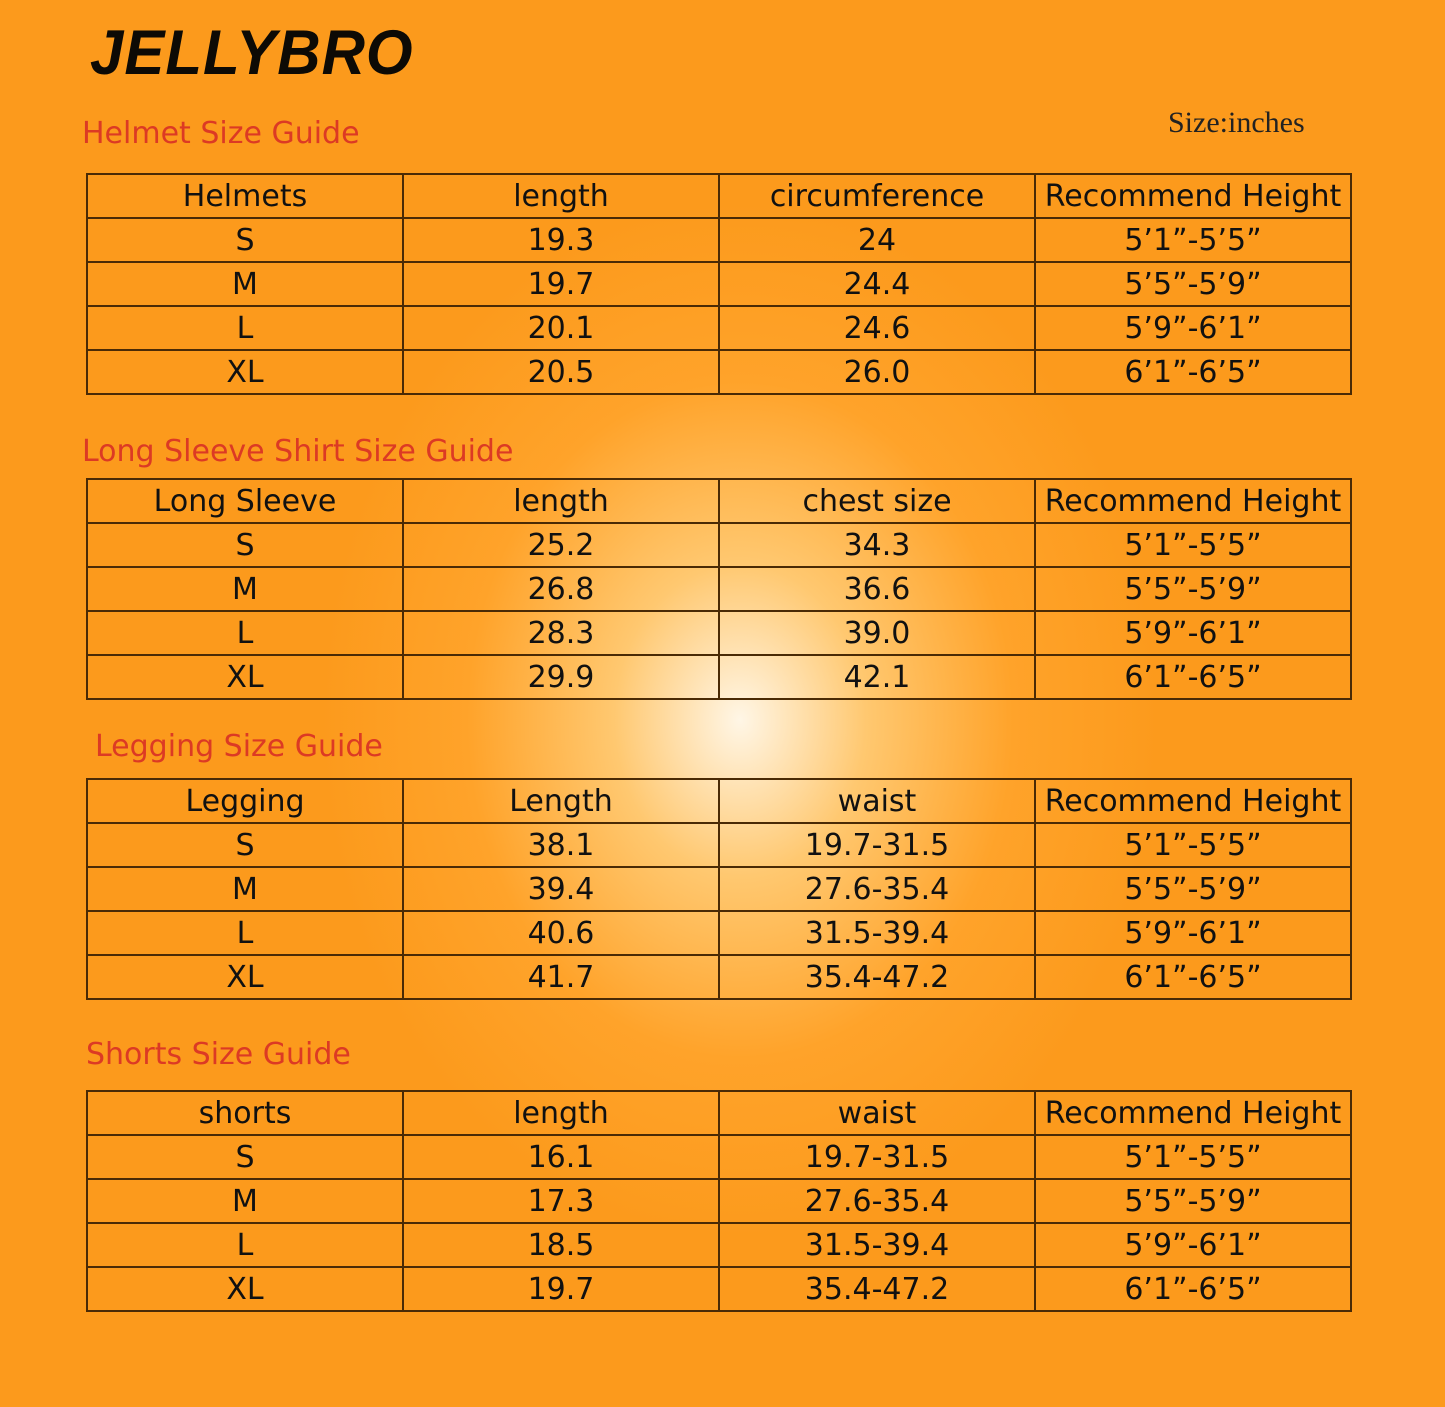 The height and width of the screenshot is (1407, 1445). Describe the element at coordinates (245, 801) in the screenshot. I see `header-cell: Legging` at that location.